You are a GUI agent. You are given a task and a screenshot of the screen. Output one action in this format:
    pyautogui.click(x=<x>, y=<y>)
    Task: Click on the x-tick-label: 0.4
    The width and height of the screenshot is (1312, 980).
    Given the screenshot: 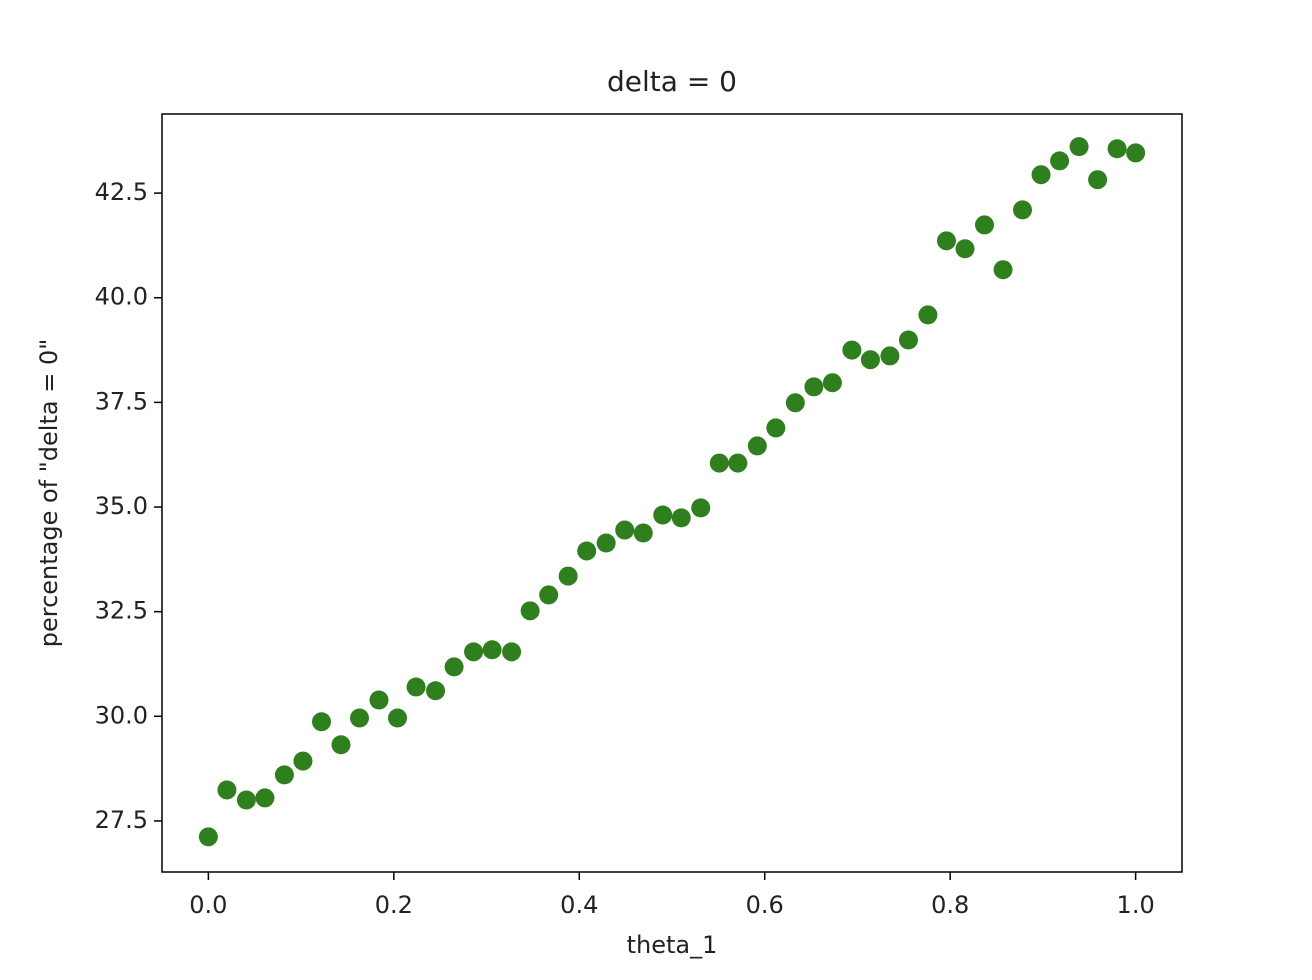 What is the action you would take?
    pyautogui.click(x=579, y=905)
    